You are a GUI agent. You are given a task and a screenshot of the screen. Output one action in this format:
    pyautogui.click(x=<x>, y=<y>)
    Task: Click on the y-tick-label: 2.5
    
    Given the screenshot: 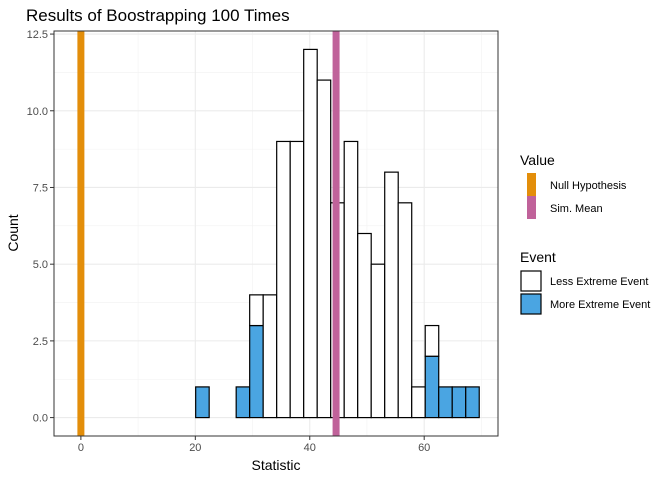 What is the action you would take?
    pyautogui.click(x=40, y=342)
    